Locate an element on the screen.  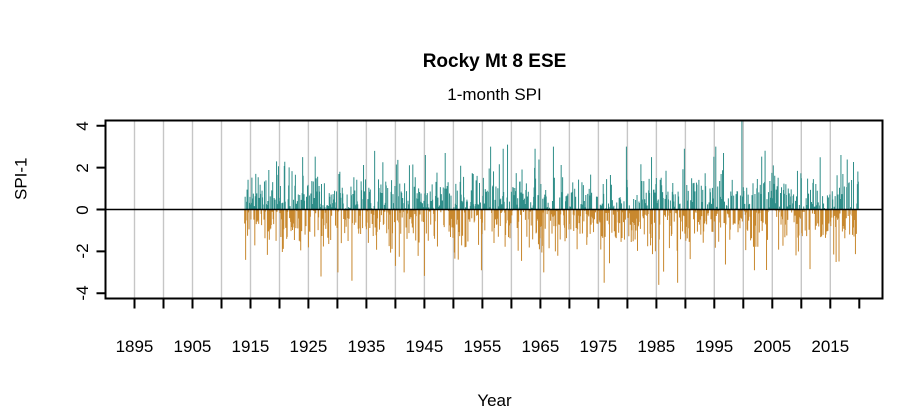
y-axis-title: SPI-1 is located at coordinates (21, 178).